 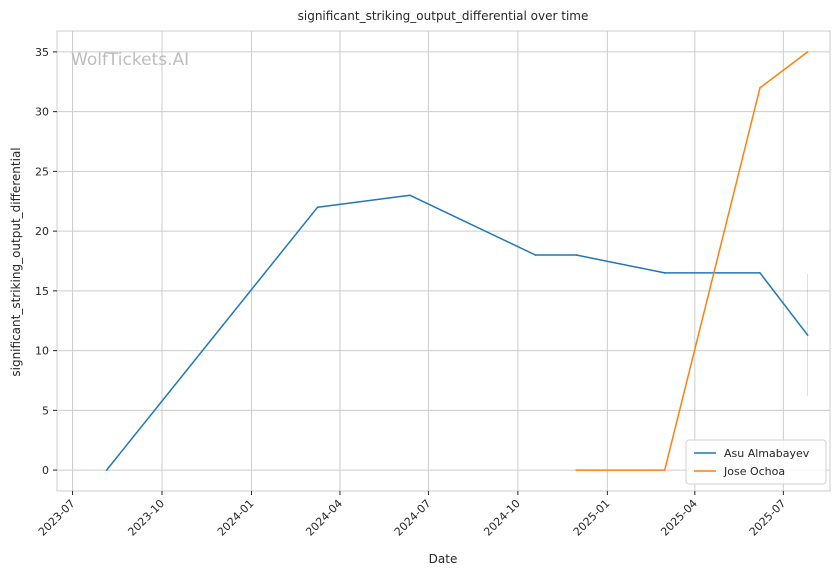 What do you see at coordinates (42, 52) in the screenshot?
I see `y-tick-label: 35` at bounding box center [42, 52].